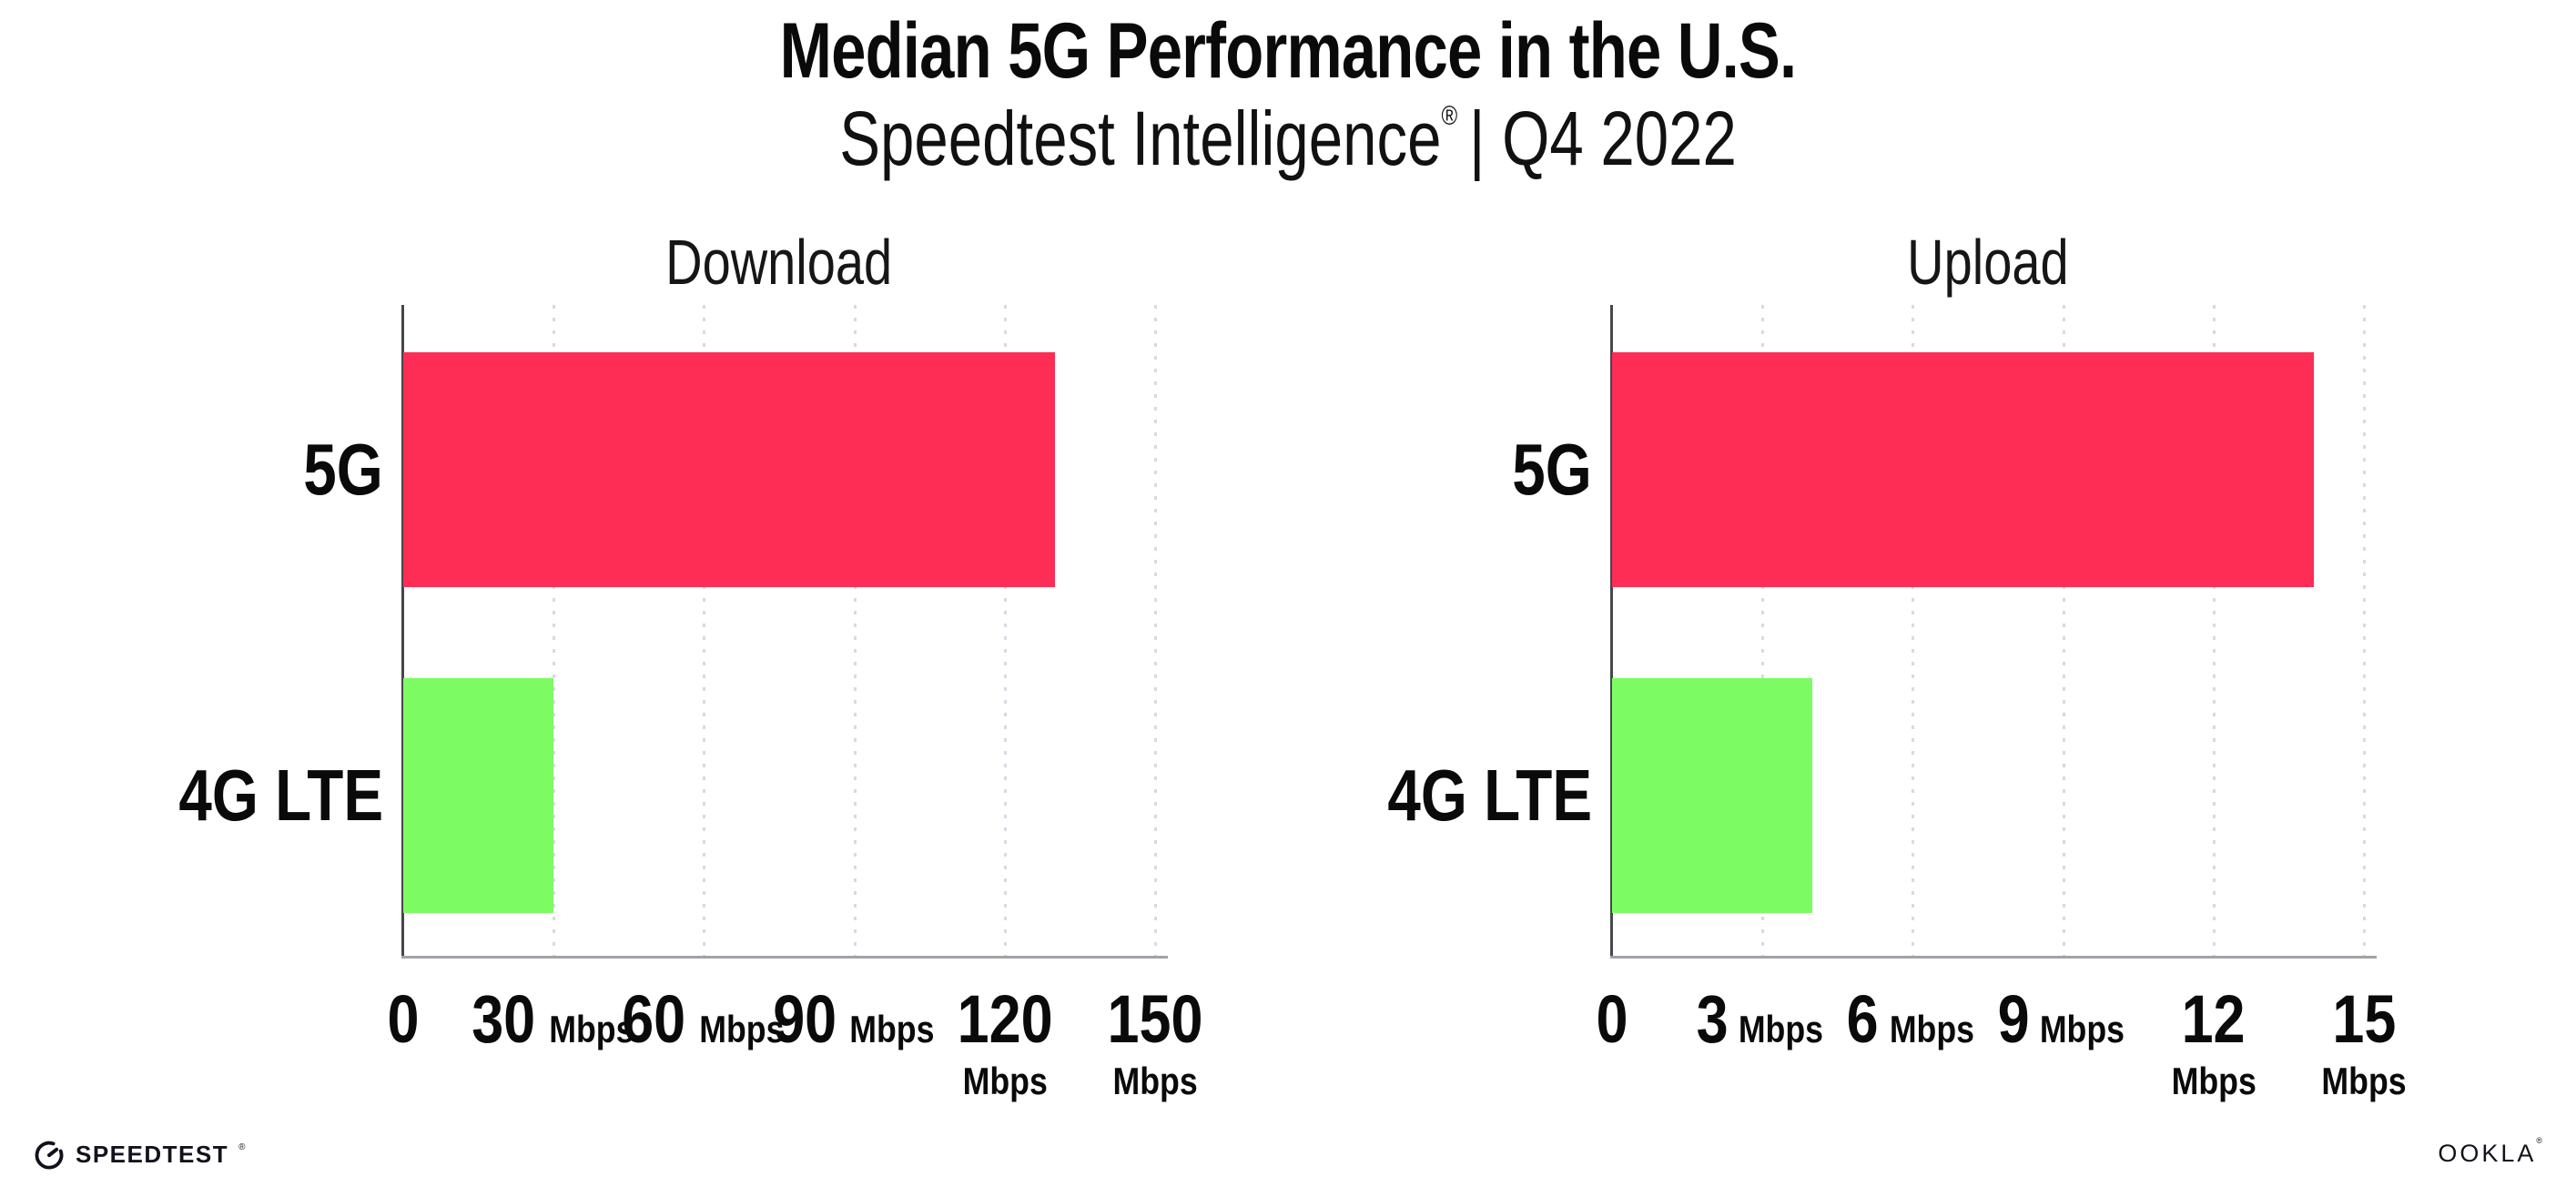 The image size is (2576, 1197). Describe the element at coordinates (1602, 138) in the screenshot. I see `subtitle-period: | Q4 2022` at that location.